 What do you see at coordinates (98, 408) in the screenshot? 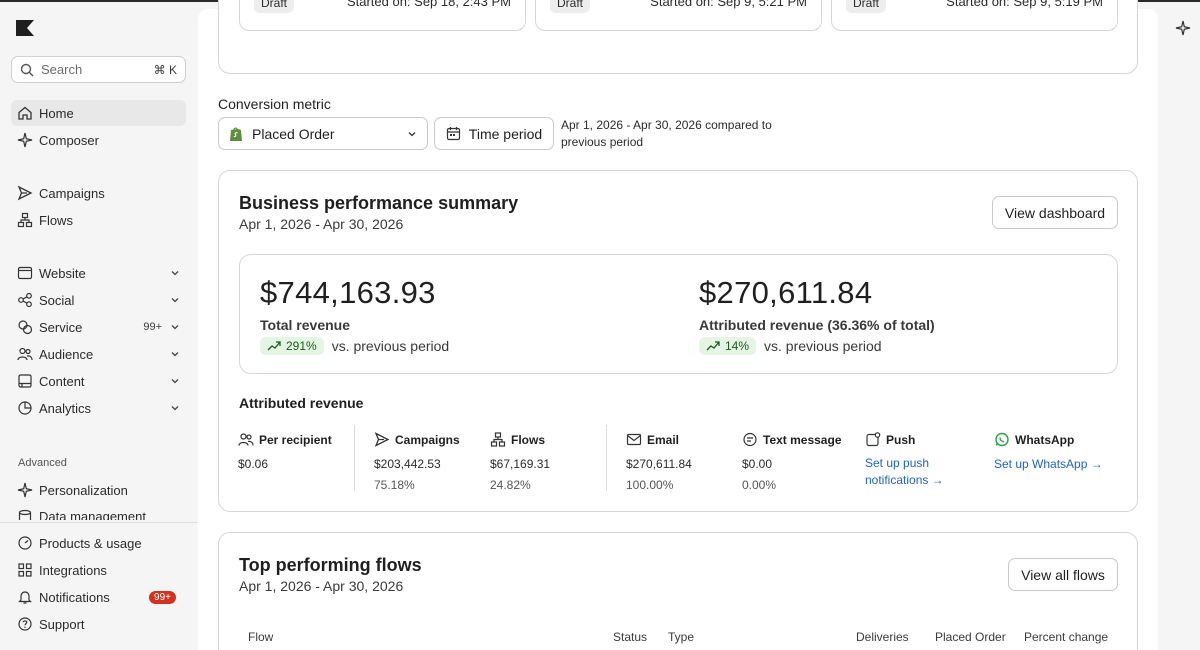
I see `sidebar-item-analytics: Analytics` at bounding box center [98, 408].